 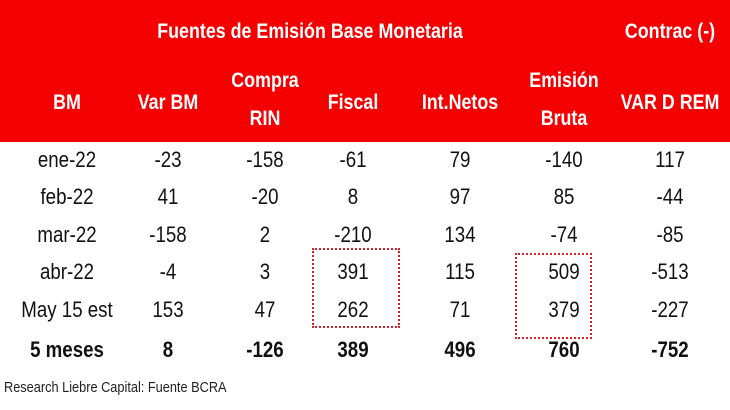 What do you see at coordinates (670, 309) in the screenshot?
I see `table-cell: -227` at bounding box center [670, 309].